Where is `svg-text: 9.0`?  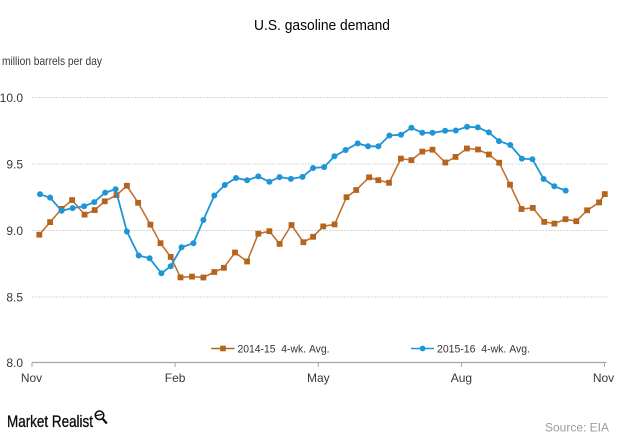
svg-text: 9.0 is located at coordinates (14, 231).